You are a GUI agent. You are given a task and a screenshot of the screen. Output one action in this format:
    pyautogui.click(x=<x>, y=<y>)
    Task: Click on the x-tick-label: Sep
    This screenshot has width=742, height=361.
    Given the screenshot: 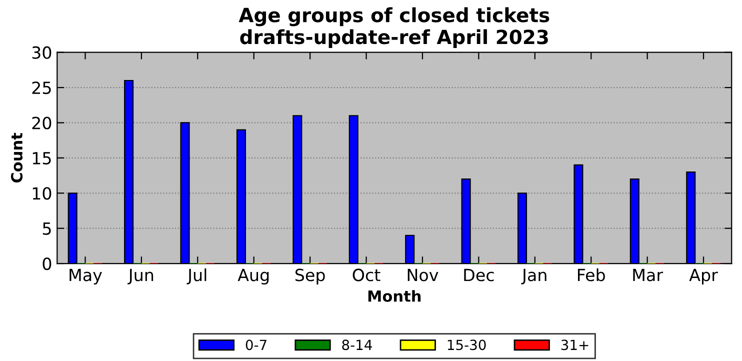 What is the action you would take?
    pyautogui.click(x=310, y=276)
    